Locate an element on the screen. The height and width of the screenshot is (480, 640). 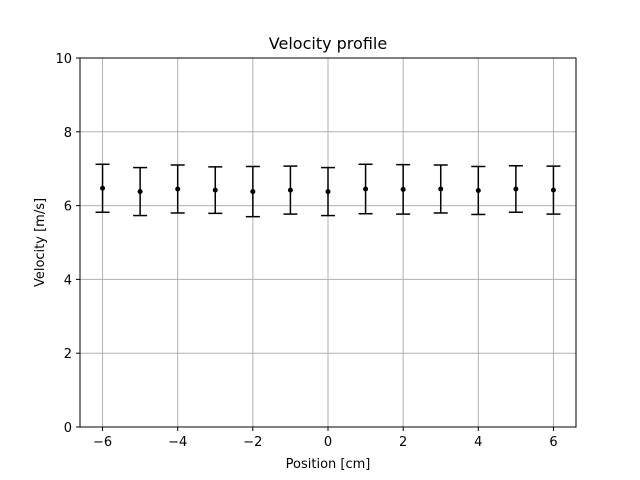
series-layer is located at coordinates (328, 190).